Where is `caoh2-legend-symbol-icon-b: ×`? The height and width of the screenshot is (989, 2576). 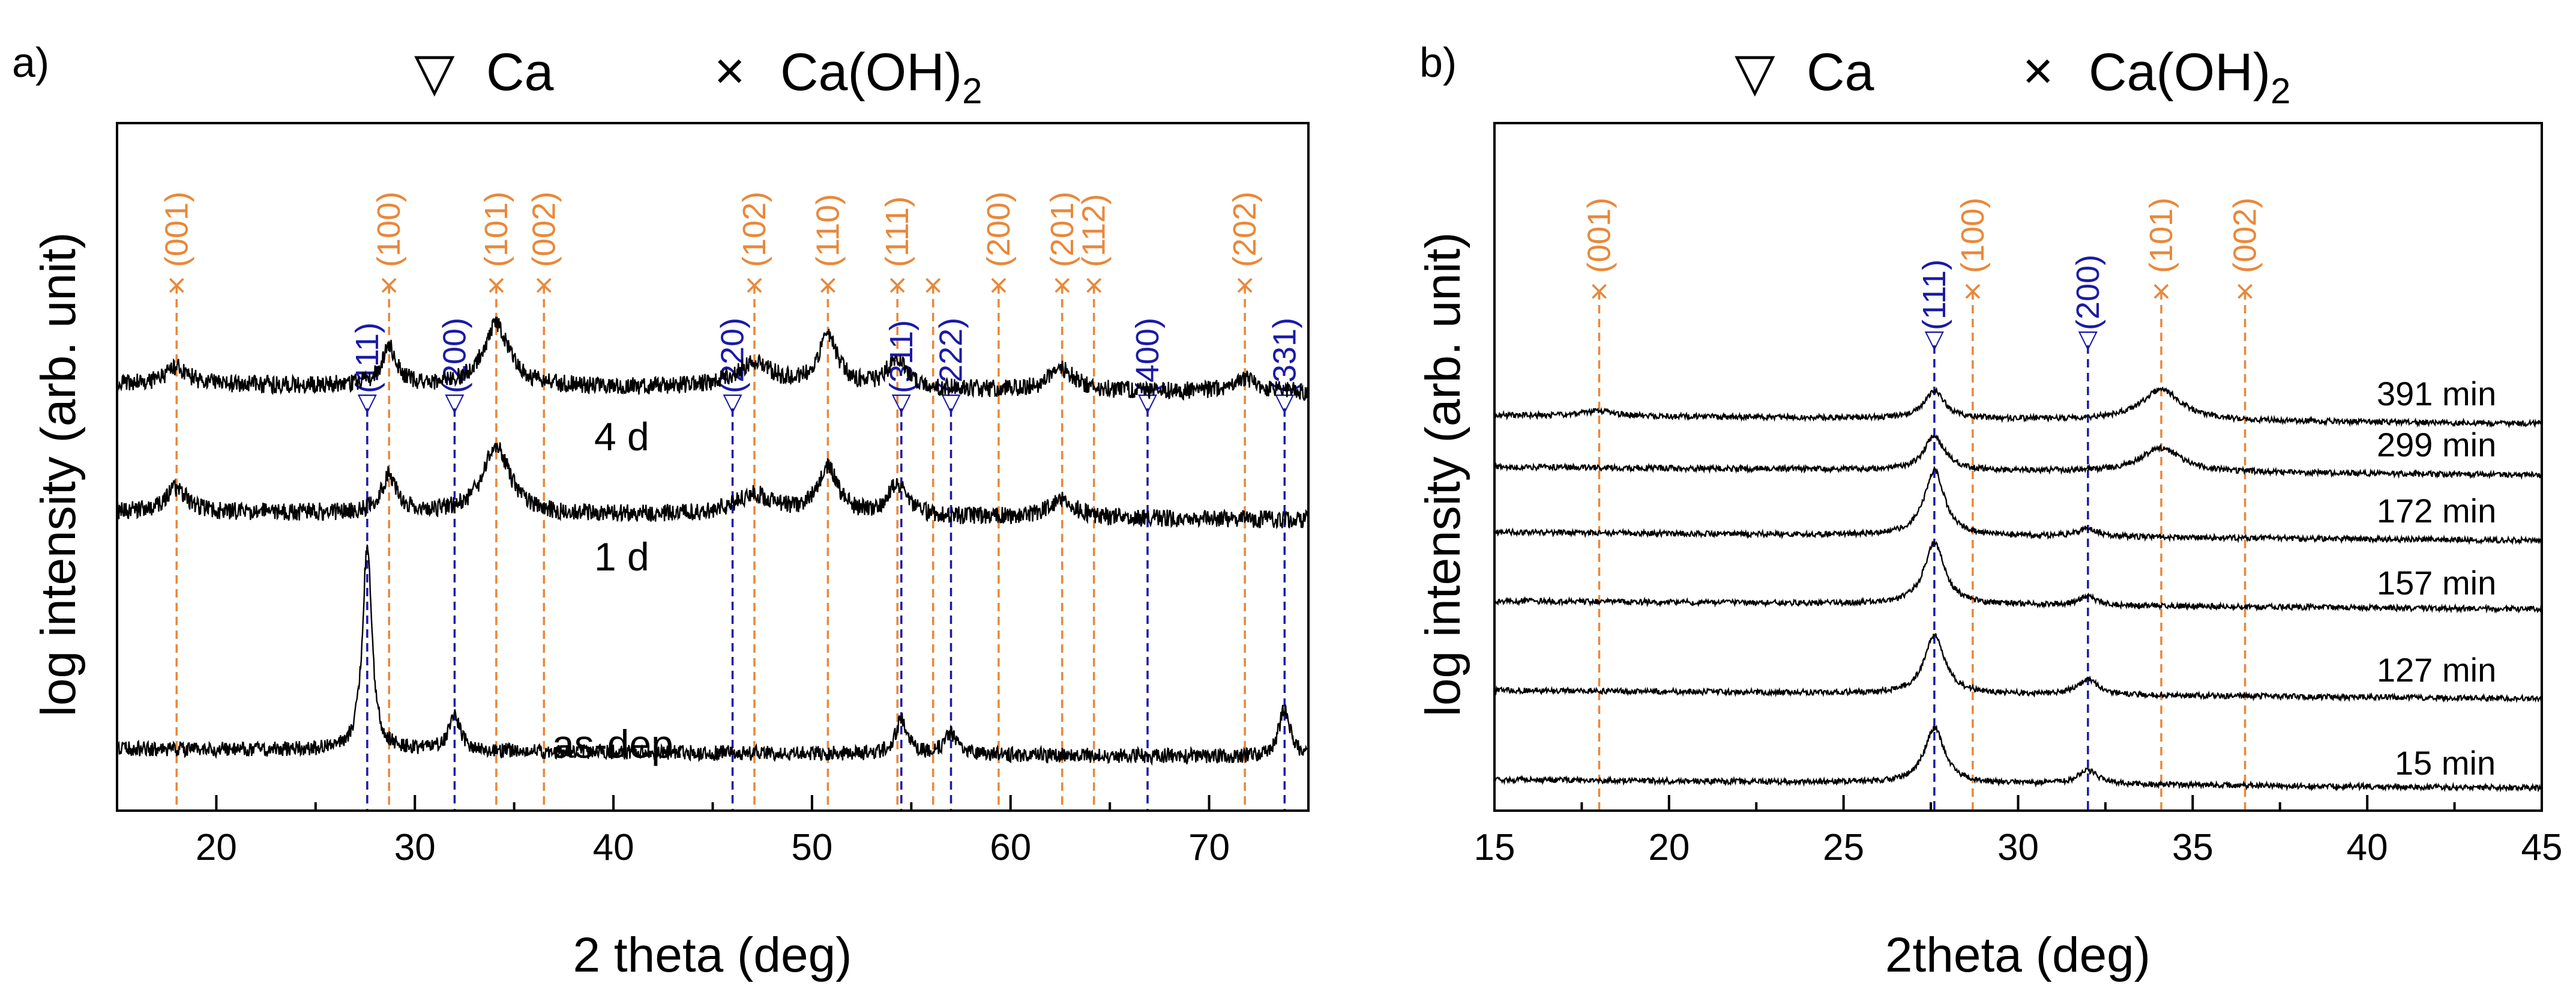 caoh2-legend-symbol-icon-b: × is located at coordinates (2038, 70).